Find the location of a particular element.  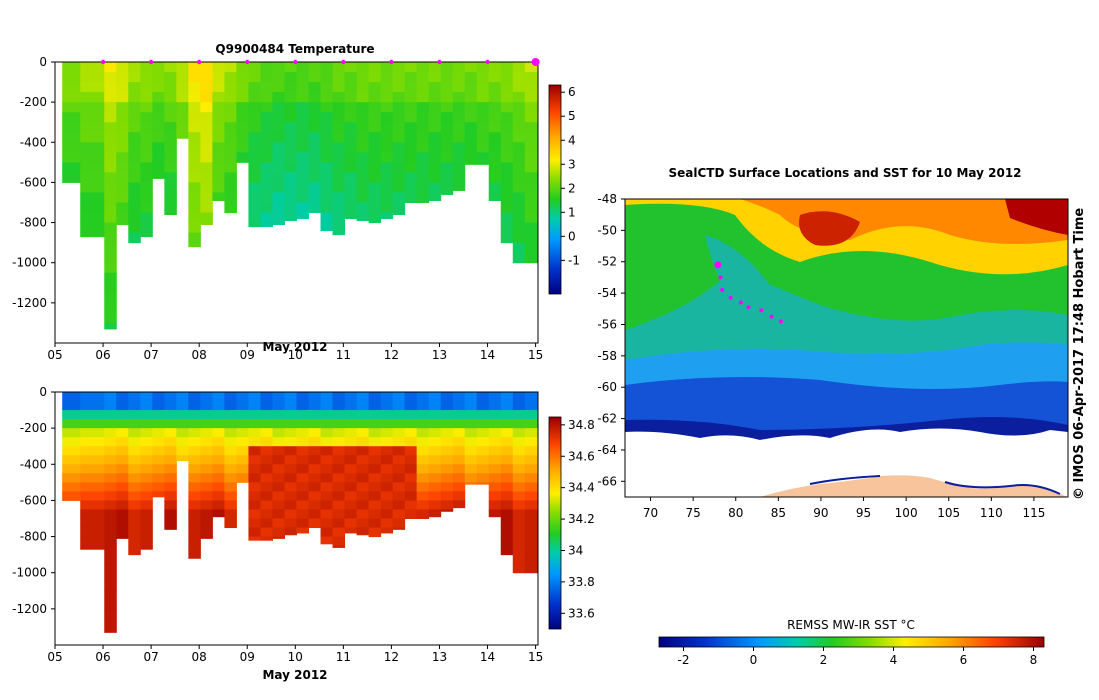

surface-marker is located at coordinates (343, 62).